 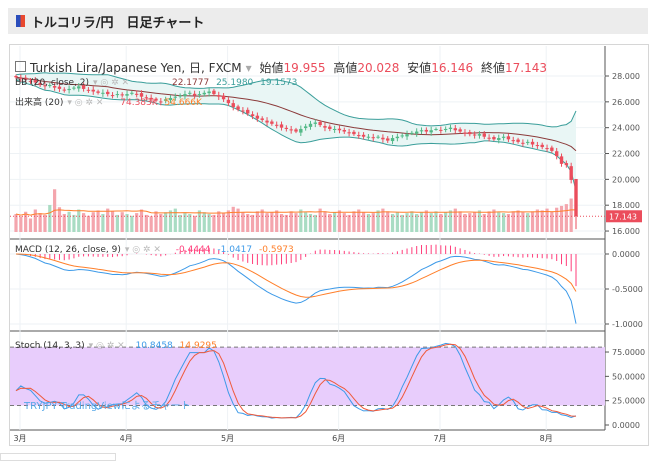 I want to click on macd-settings-icon: ▾ ◎ ✲ ✕, so click(x=142, y=250).